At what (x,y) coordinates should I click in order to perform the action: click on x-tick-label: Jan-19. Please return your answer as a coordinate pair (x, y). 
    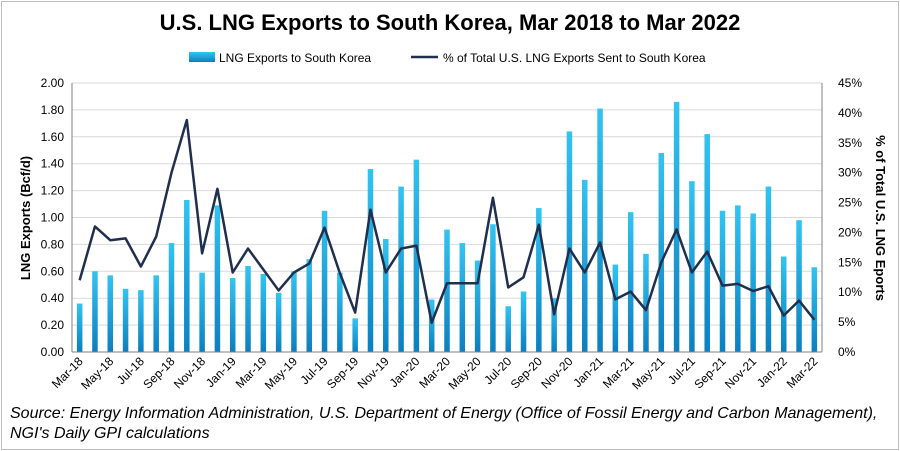
    Looking at the image, I should click on (221, 372).